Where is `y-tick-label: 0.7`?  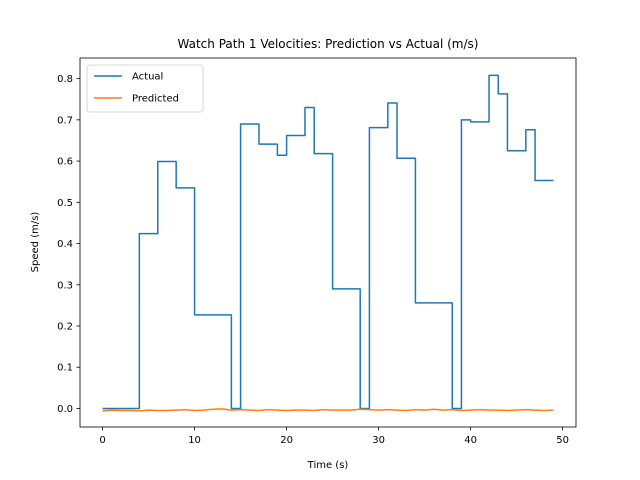
y-tick-label: 0.7 is located at coordinates (65, 120).